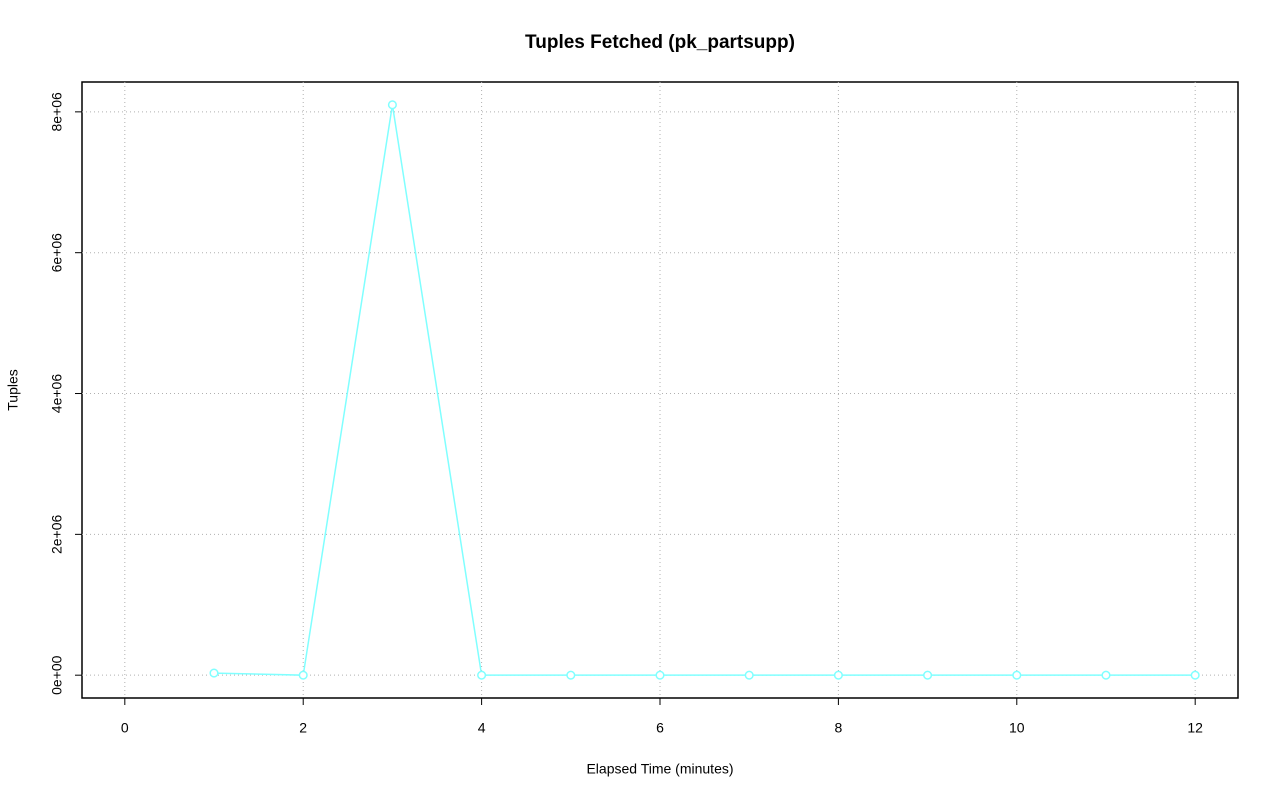 The image size is (1280, 801). Describe the element at coordinates (57, 534) in the screenshot. I see `y-tick-label: 2e+06` at that location.